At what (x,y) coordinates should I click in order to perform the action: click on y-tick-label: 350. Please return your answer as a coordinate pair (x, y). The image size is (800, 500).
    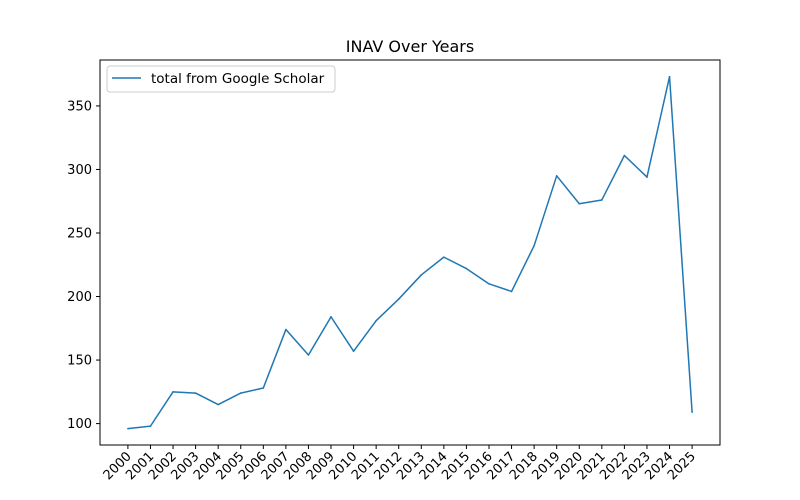
    Looking at the image, I should click on (79, 106).